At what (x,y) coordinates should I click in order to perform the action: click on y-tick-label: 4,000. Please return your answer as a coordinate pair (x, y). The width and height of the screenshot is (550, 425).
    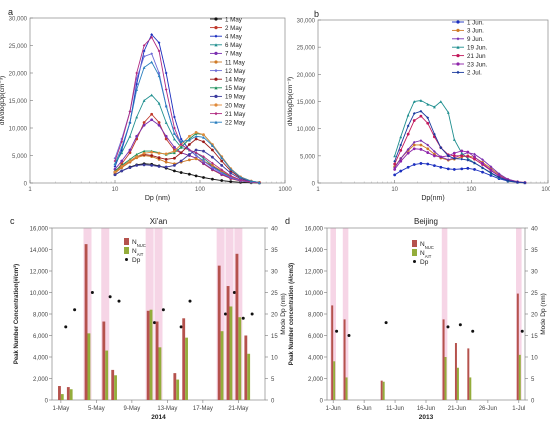
    Looking at the image, I should click on (41, 359).